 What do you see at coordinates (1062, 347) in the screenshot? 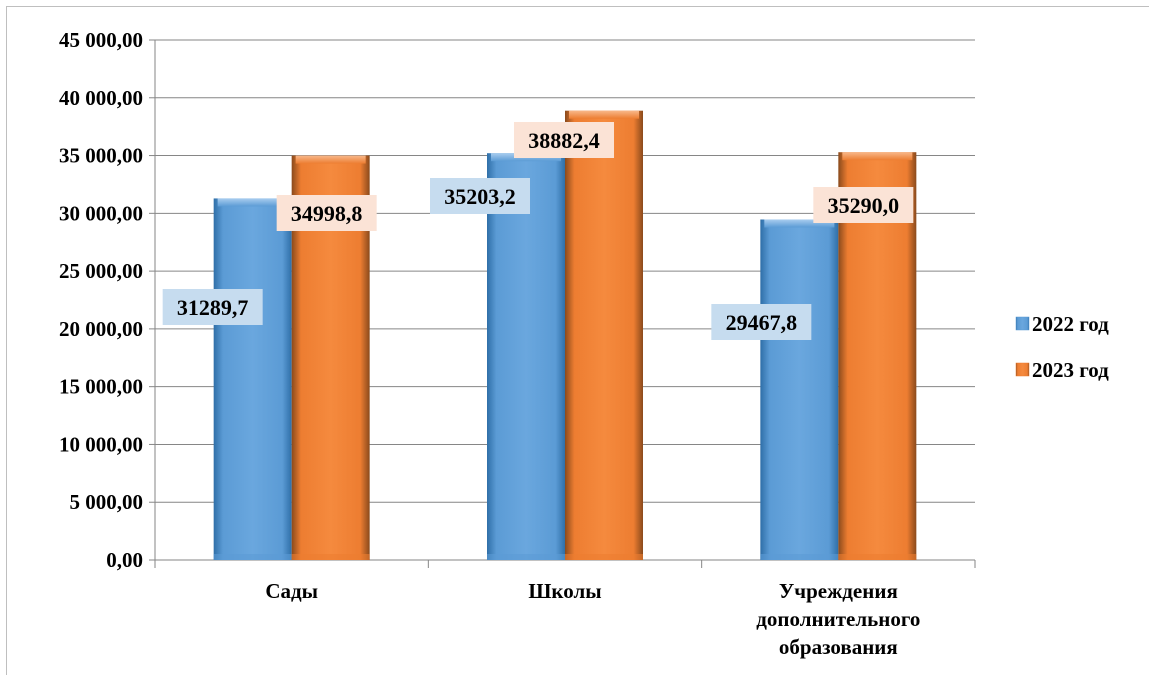
I see `legend: 2022 год 2023 год` at bounding box center [1062, 347].